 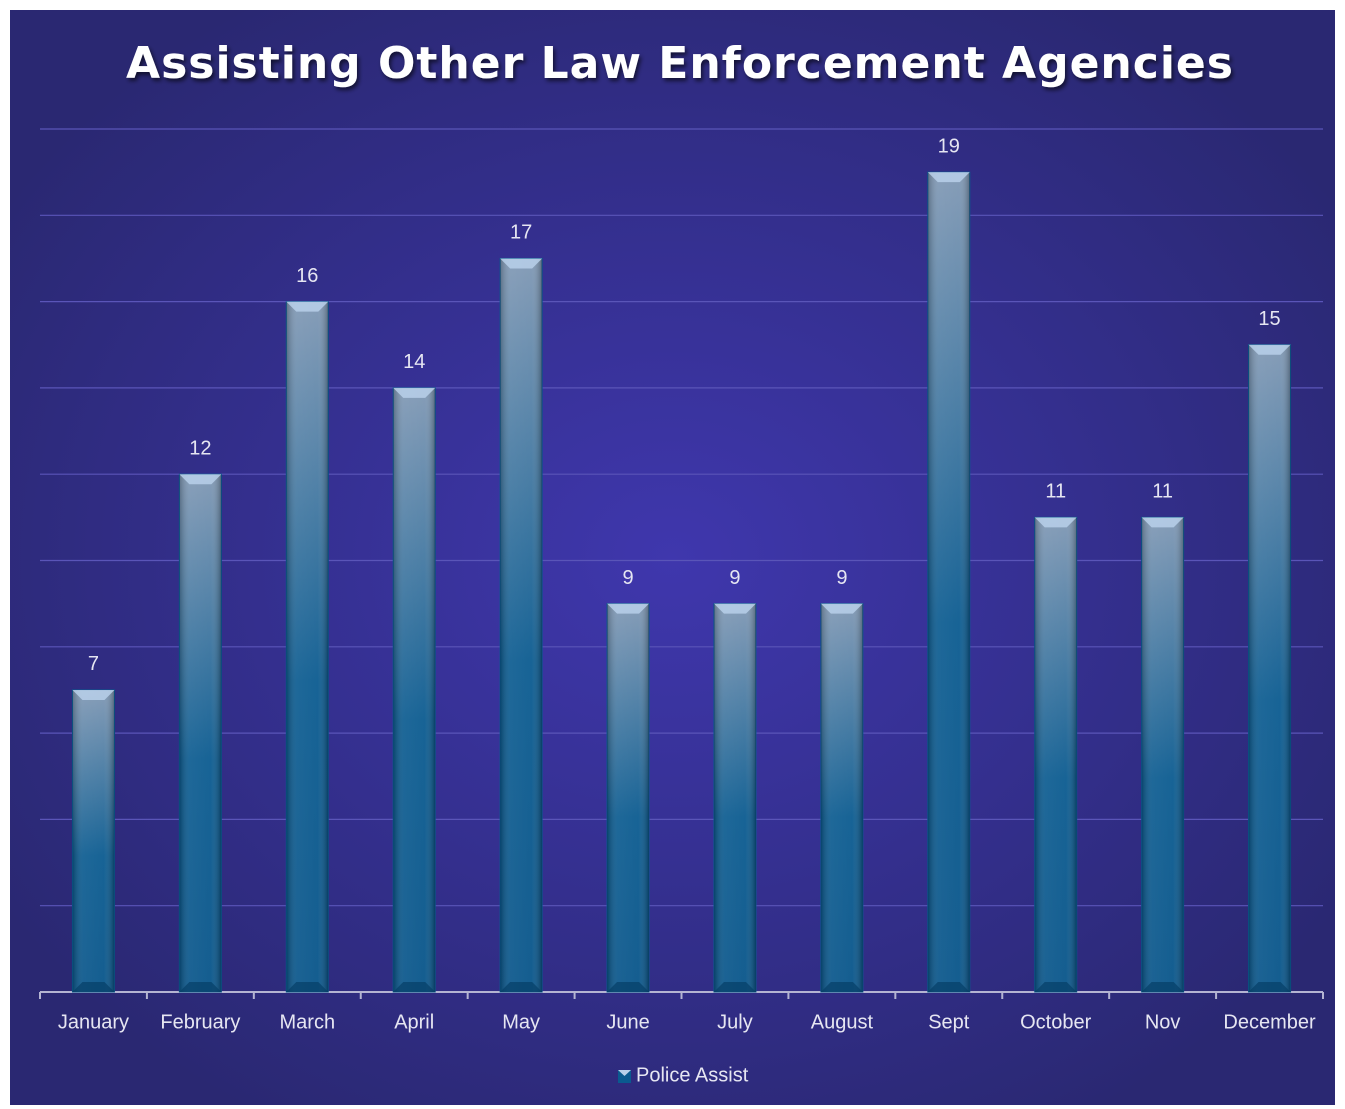 What do you see at coordinates (842, 1022) in the screenshot?
I see `x-tick-label: August` at bounding box center [842, 1022].